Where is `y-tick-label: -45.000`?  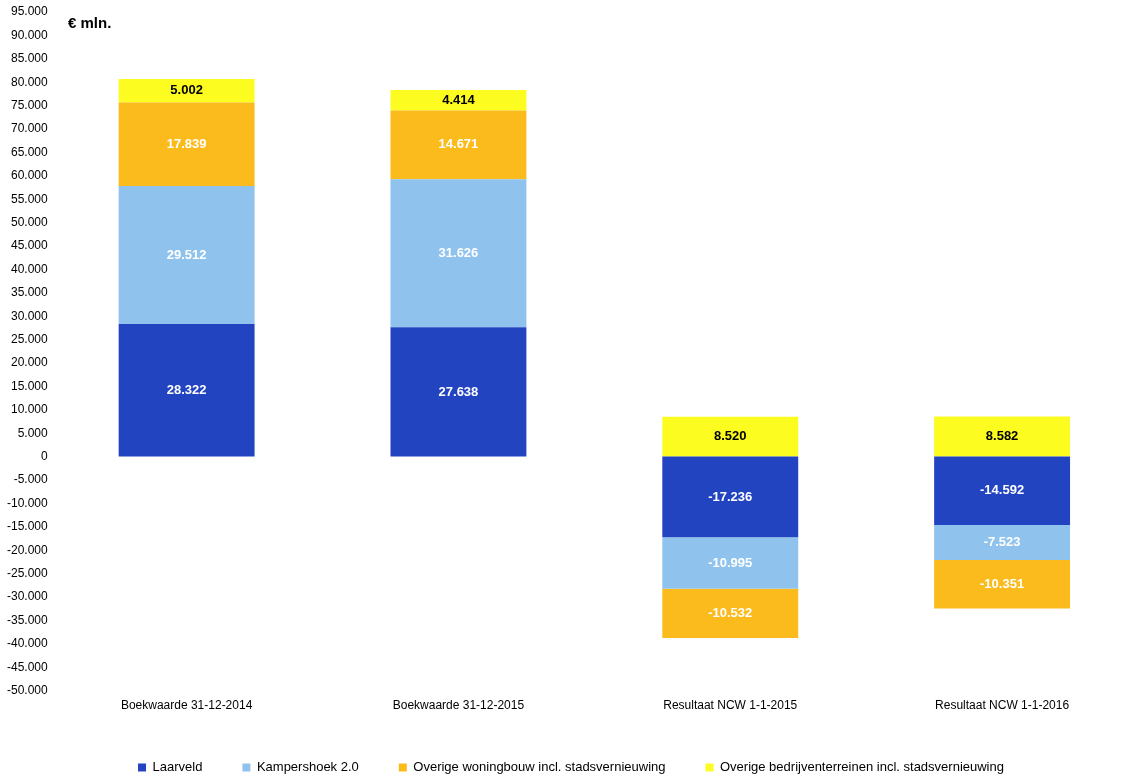 y-tick-label: -45.000 is located at coordinates (28, 666).